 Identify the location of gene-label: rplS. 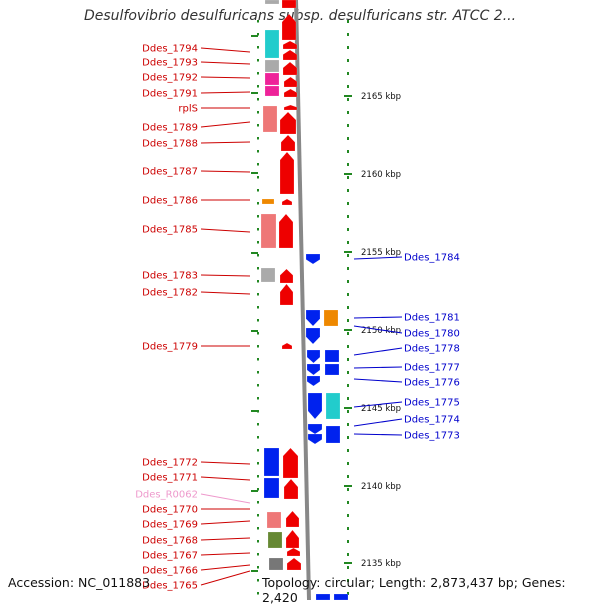
(188, 109).